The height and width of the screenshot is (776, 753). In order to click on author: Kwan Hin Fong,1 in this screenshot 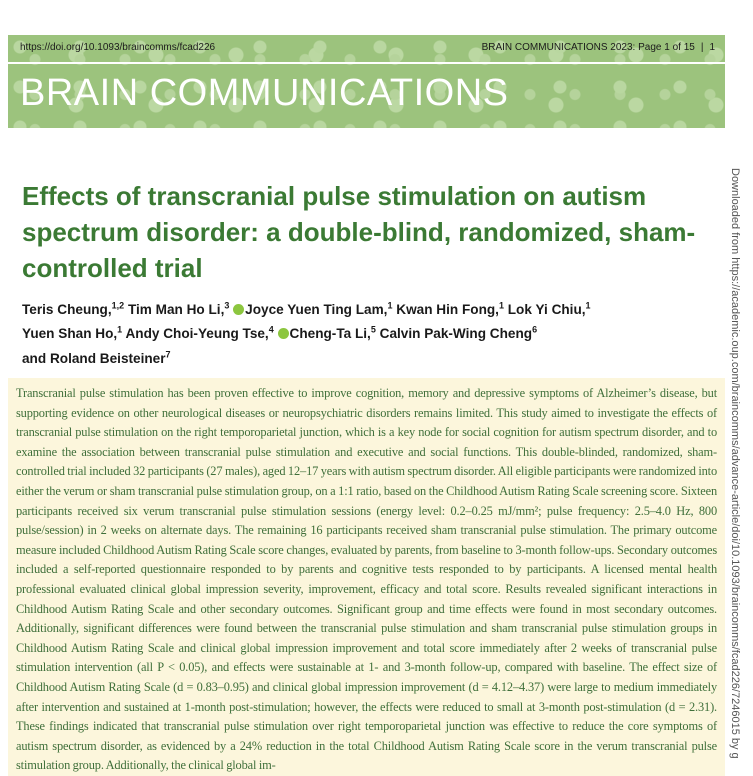, I will do `click(450, 308)`.